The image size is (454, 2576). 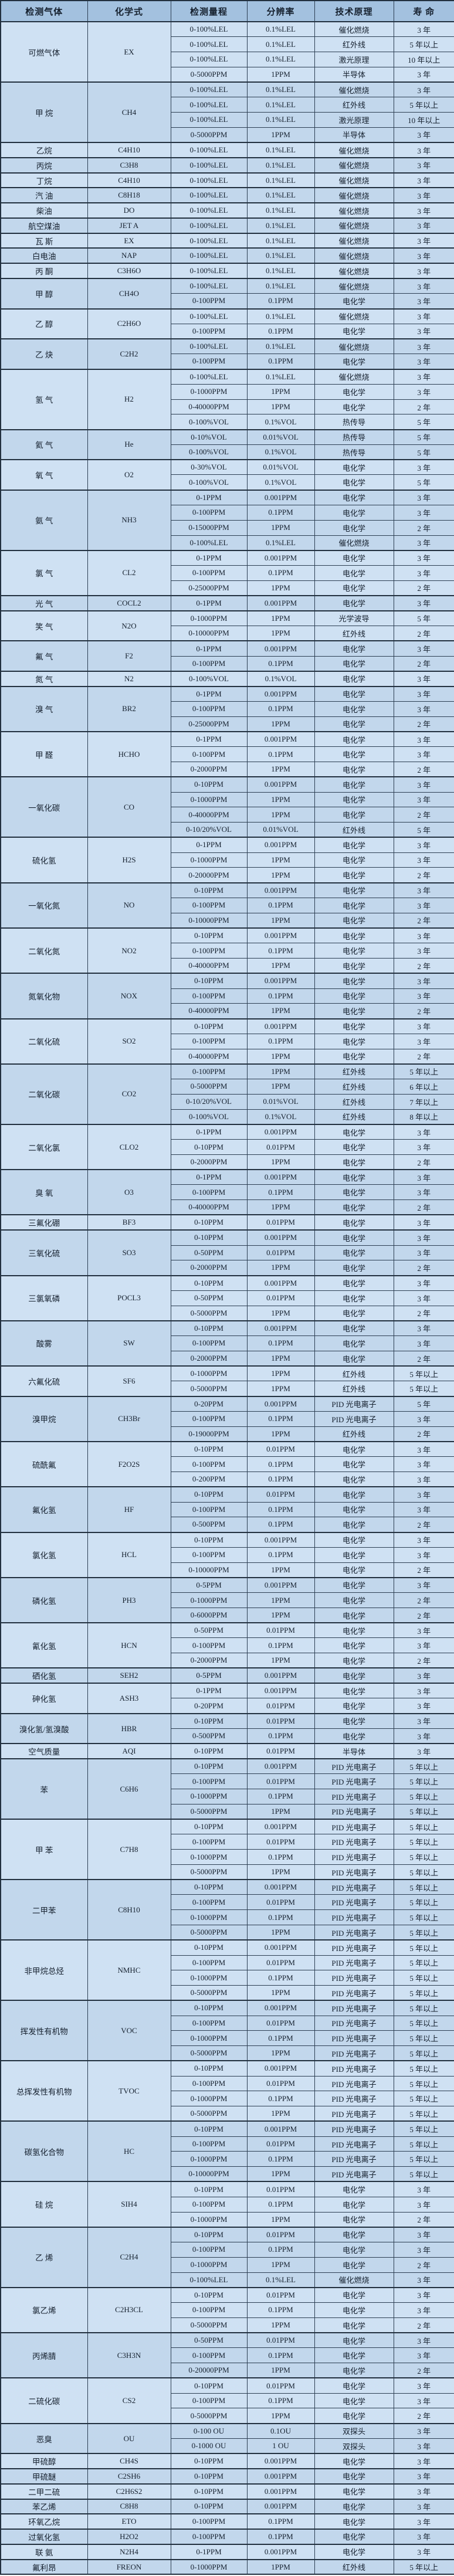 What do you see at coordinates (129, 150) in the screenshot?
I see `formula-cell: C4H10` at bounding box center [129, 150].